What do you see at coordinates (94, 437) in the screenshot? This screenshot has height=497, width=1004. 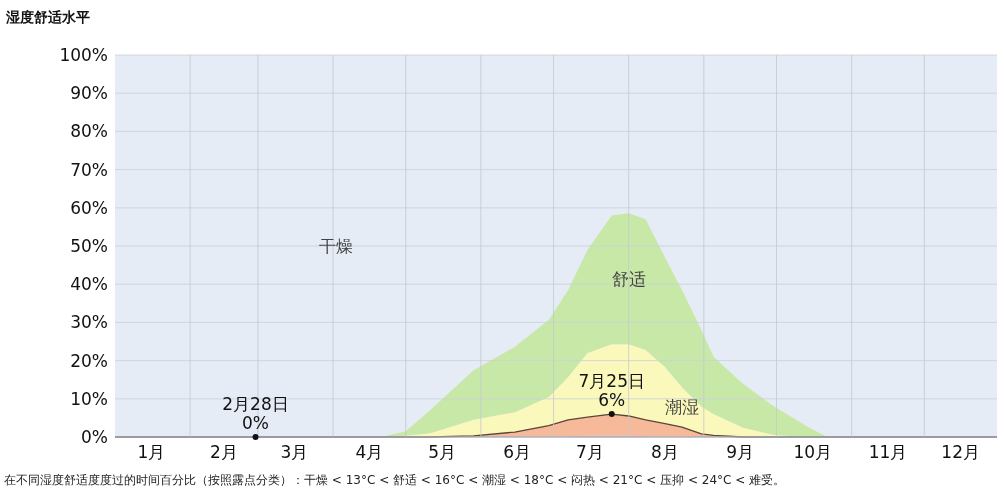 I see `y-tick-label: 0%` at bounding box center [94, 437].